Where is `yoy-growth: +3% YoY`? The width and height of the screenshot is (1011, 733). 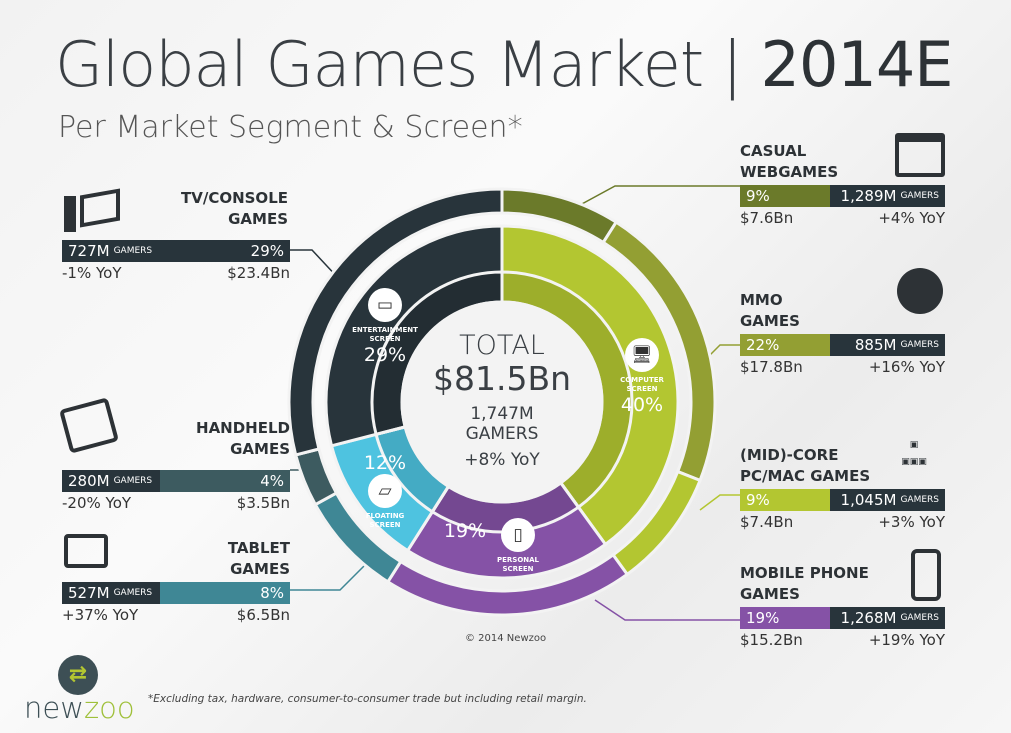 yoy-growth: +3% YoY is located at coordinates (911, 522).